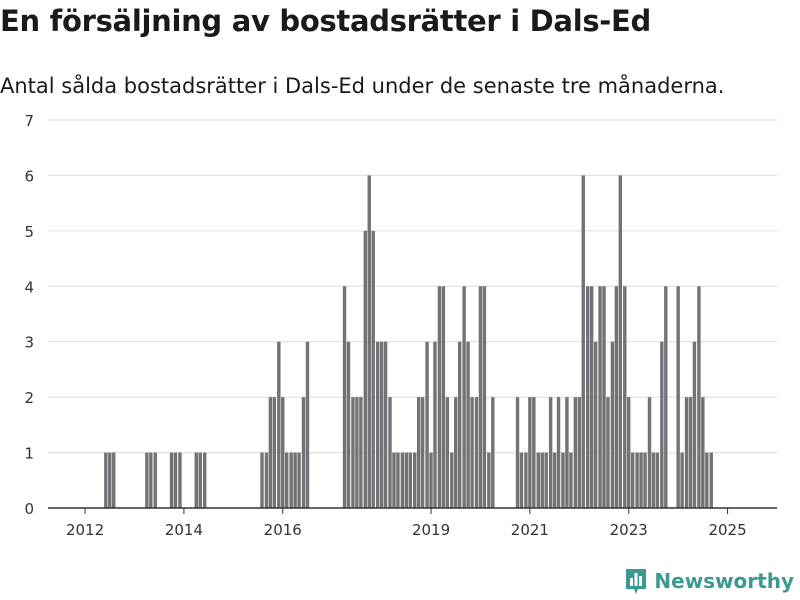 The image size is (800, 600). What do you see at coordinates (29, 343) in the screenshot?
I see `y-tick-label: 3` at bounding box center [29, 343].